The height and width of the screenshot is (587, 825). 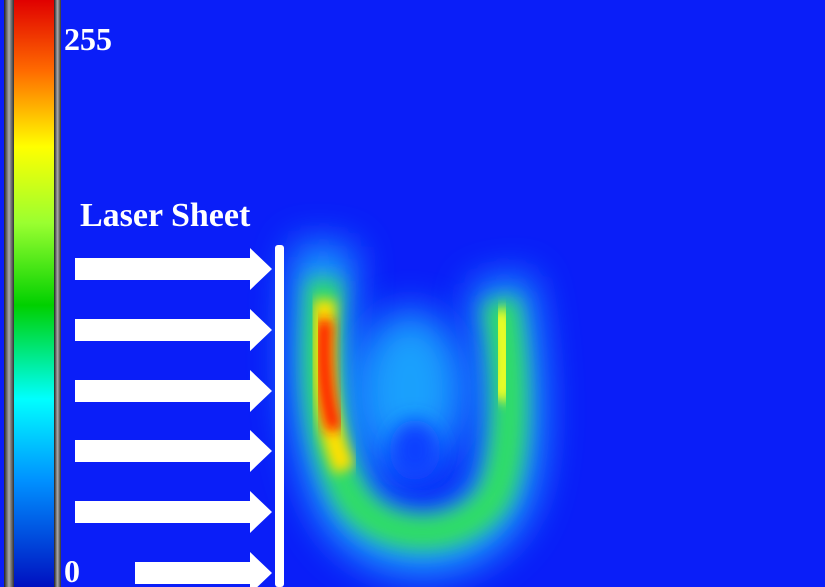 What do you see at coordinates (88, 39) in the screenshot?
I see `colorbar-max-label: 255` at bounding box center [88, 39].